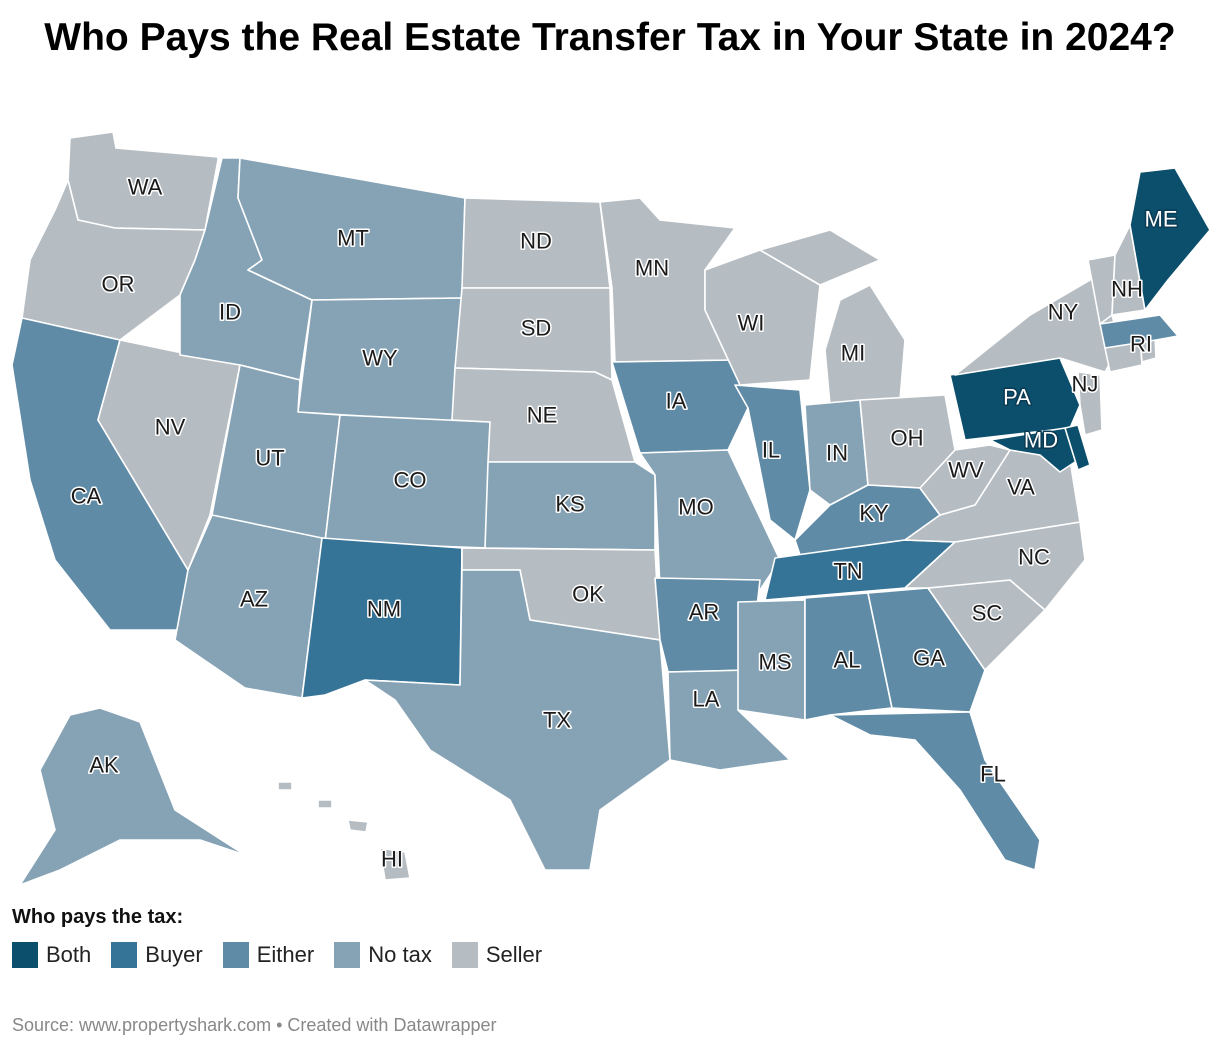 This screenshot has height=1052, width=1220. I want to click on label-al: AL, so click(847, 660).